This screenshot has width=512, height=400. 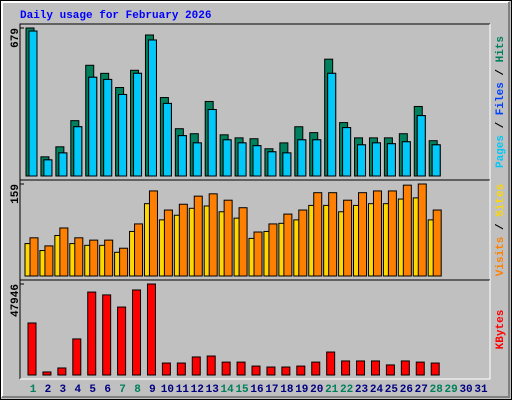 I want to click on x-tick-label: 4, so click(x=77, y=390).